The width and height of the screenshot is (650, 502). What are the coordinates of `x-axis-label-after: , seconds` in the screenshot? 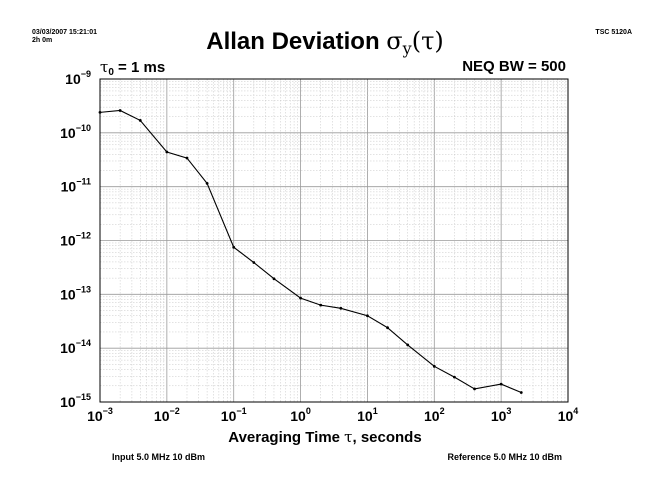 It's located at (387, 437).